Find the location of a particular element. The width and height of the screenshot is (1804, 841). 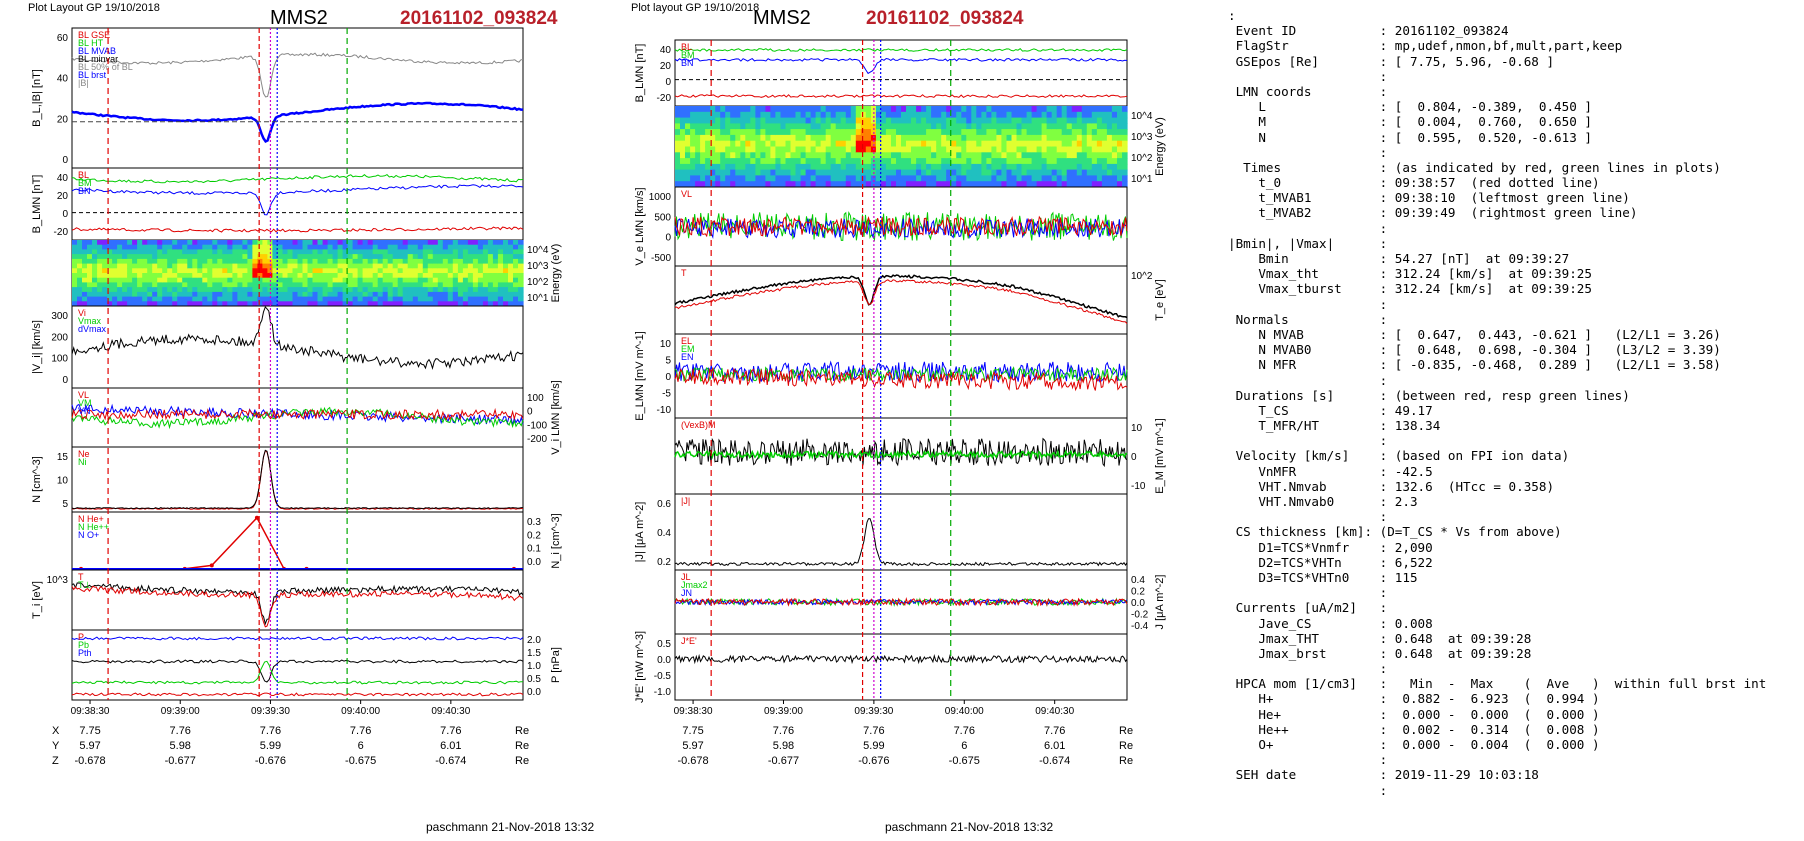

y-tick-label: 1.0 is located at coordinates (534, 666).